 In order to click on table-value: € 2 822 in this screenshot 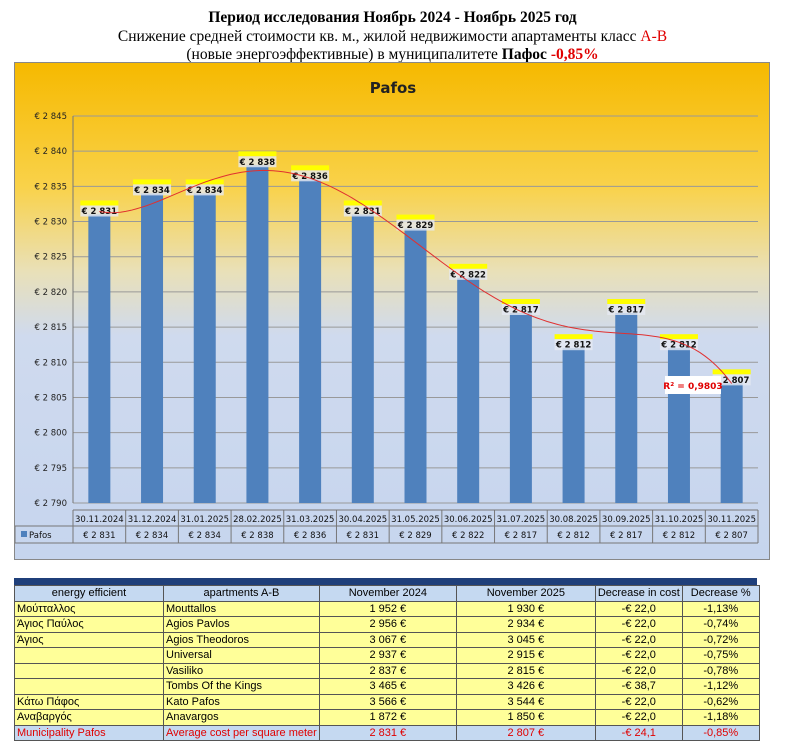, I will do `click(468, 536)`.